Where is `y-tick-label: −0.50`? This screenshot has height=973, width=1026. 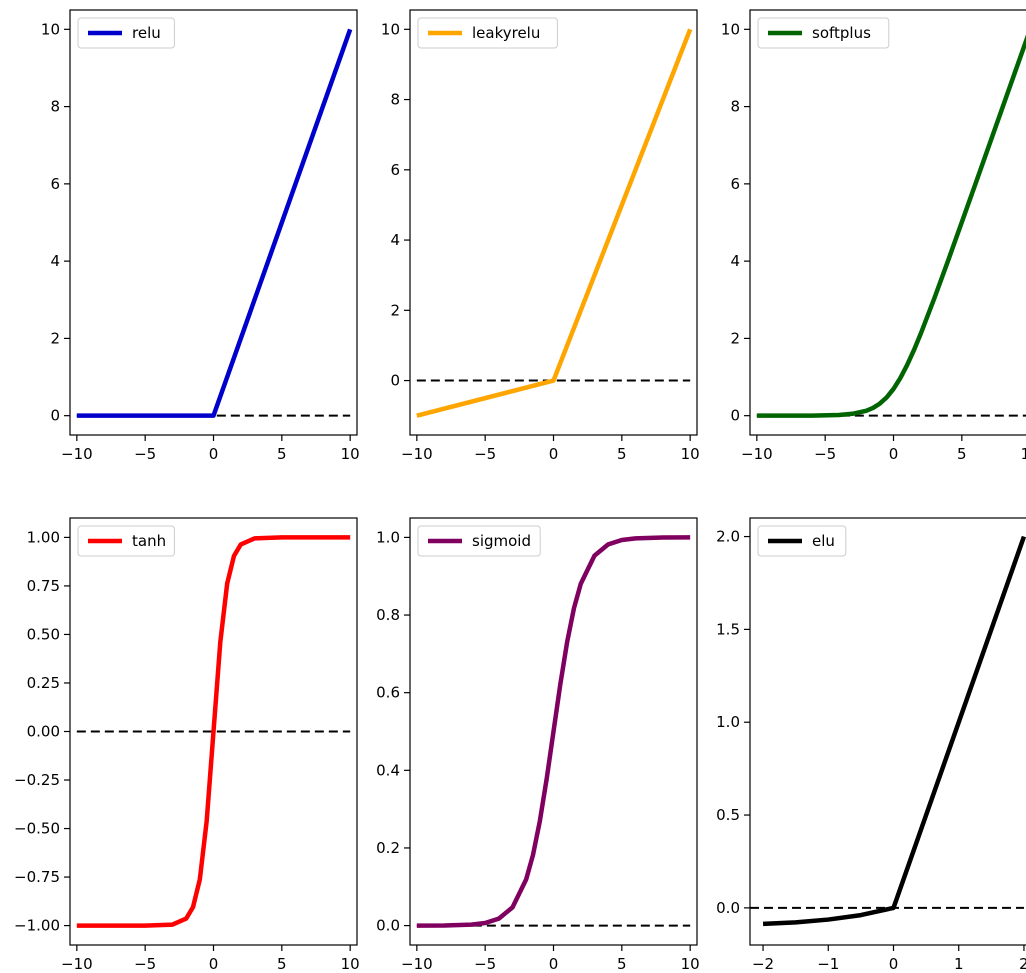
y-tick-label: −0.50 is located at coordinates (37, 829).